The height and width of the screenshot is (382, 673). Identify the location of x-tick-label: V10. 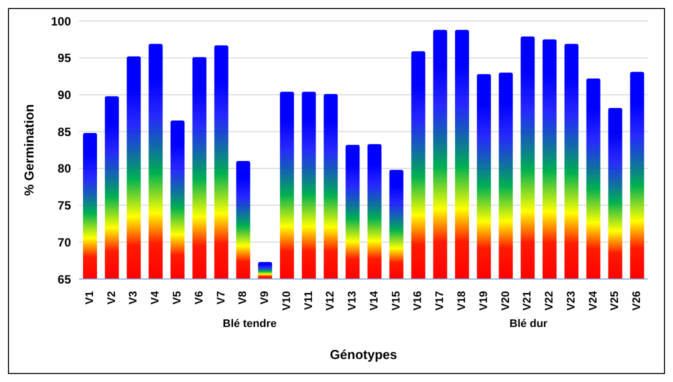
(286, 301).